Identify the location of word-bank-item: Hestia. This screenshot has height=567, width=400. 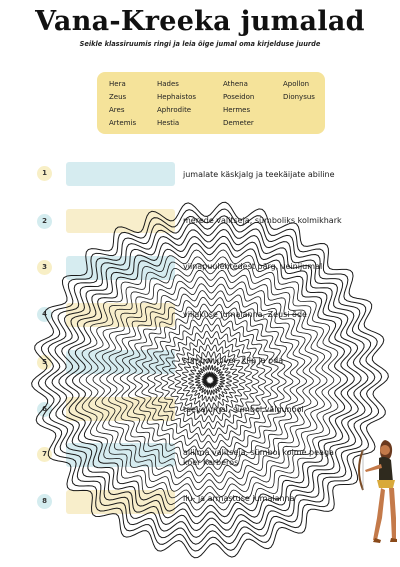
(168, 123).